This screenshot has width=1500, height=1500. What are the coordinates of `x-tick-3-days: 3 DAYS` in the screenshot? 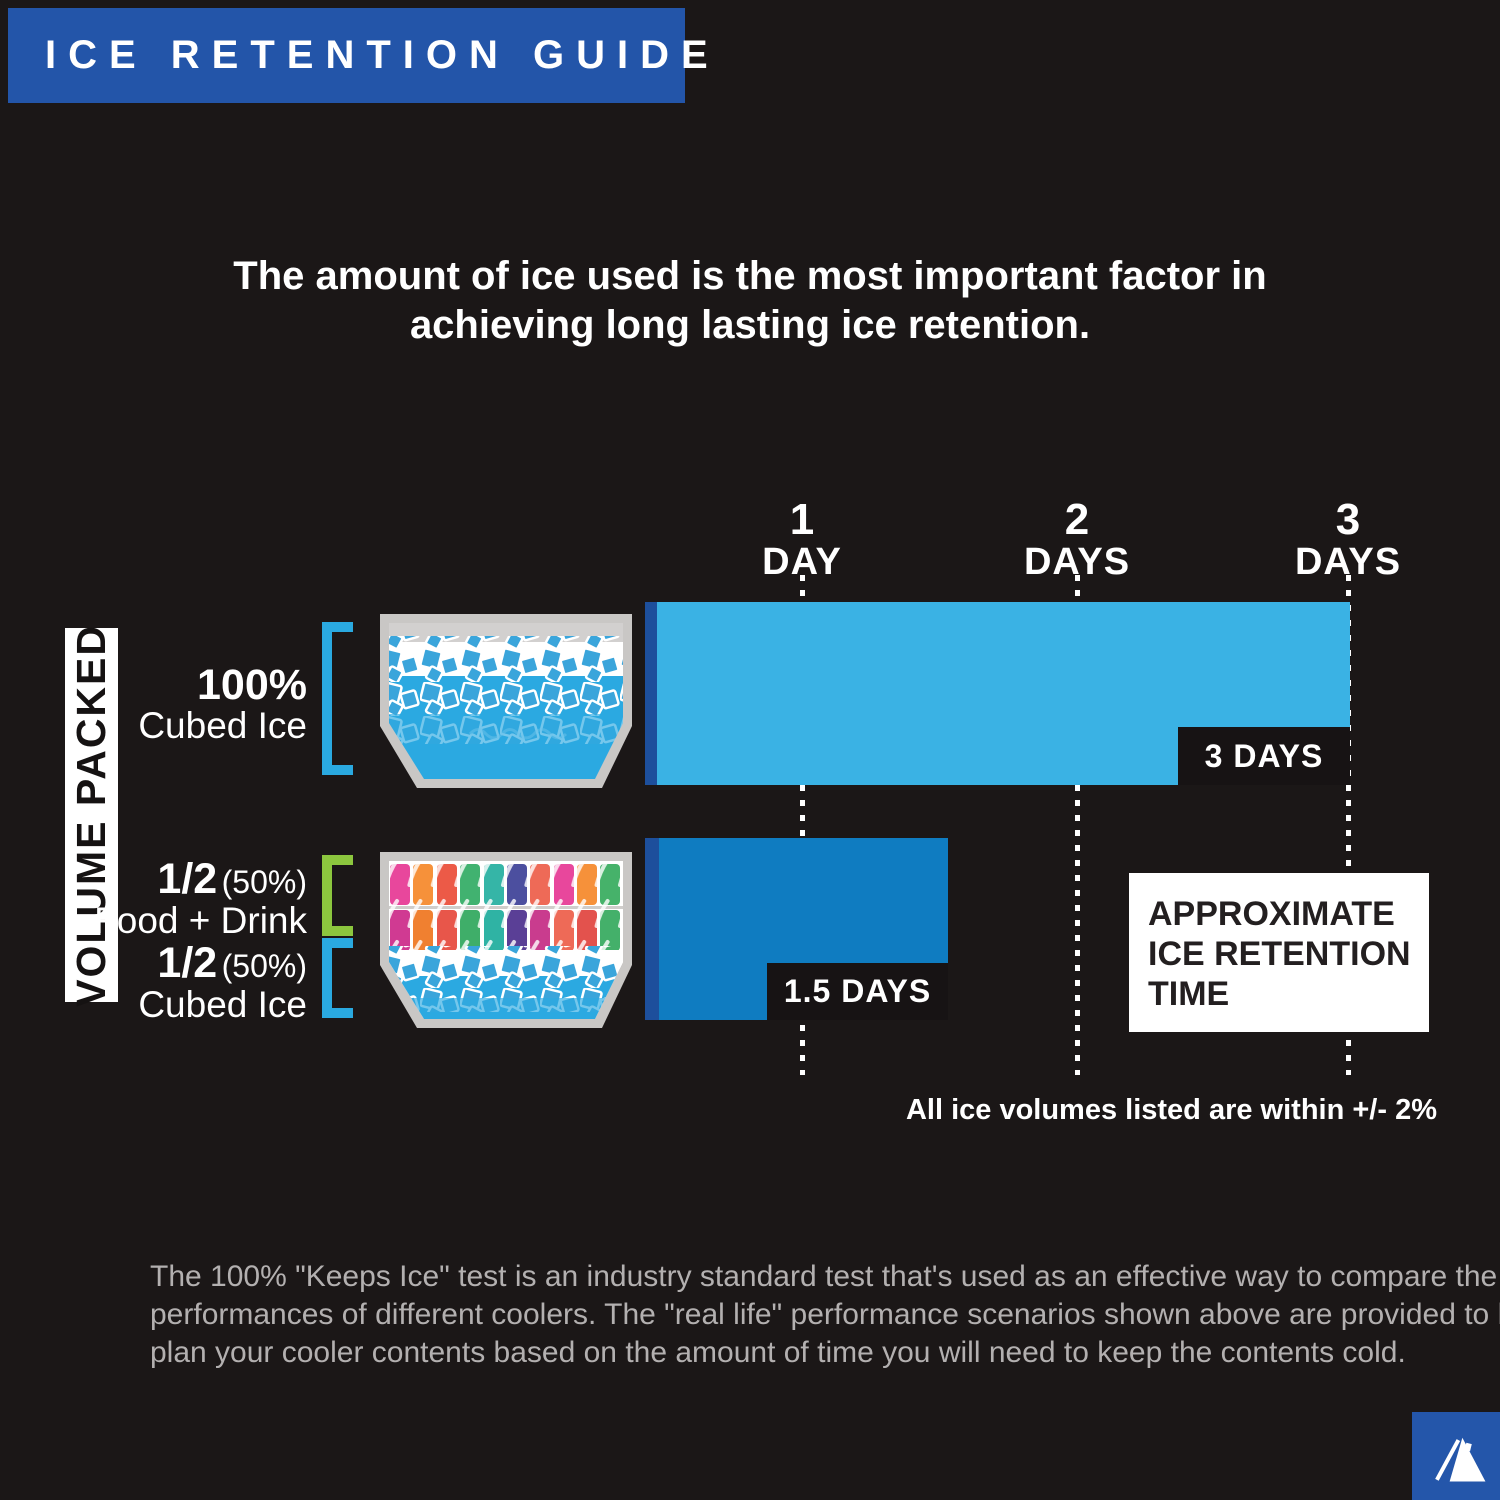 It's located at (1348, 539).